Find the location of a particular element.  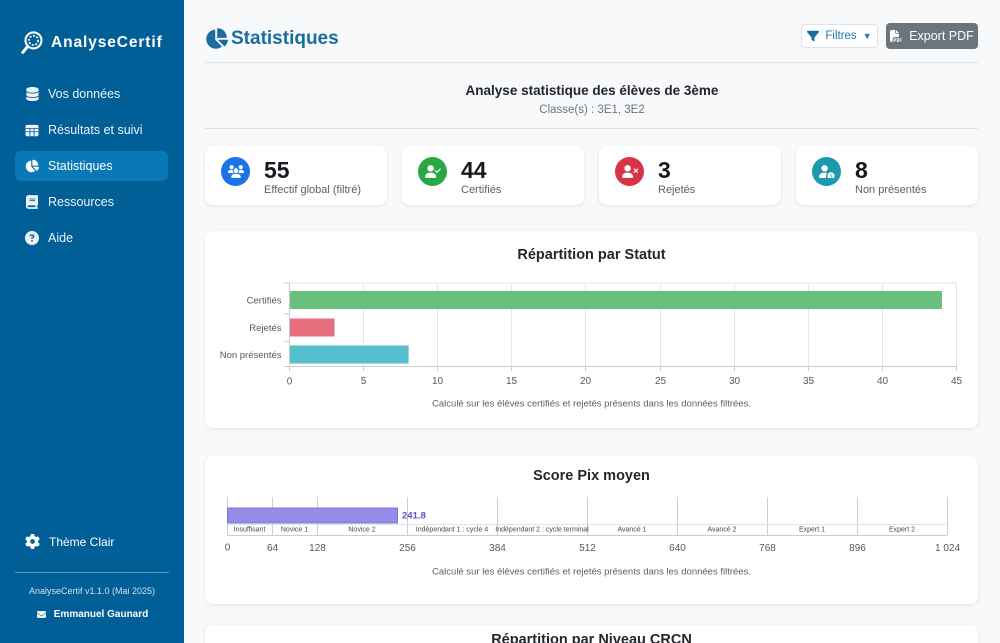

svg-text: Indépendant 1 : cycle 4 is located at coordinates (452, 529).